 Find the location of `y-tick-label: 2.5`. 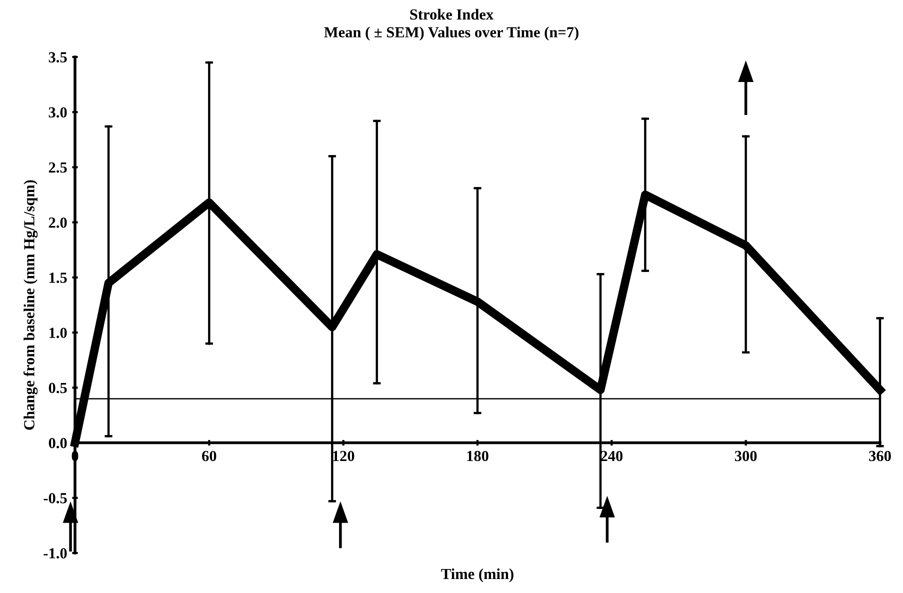

y-tick-label: 2.5 is located at coordinates (57, 167).